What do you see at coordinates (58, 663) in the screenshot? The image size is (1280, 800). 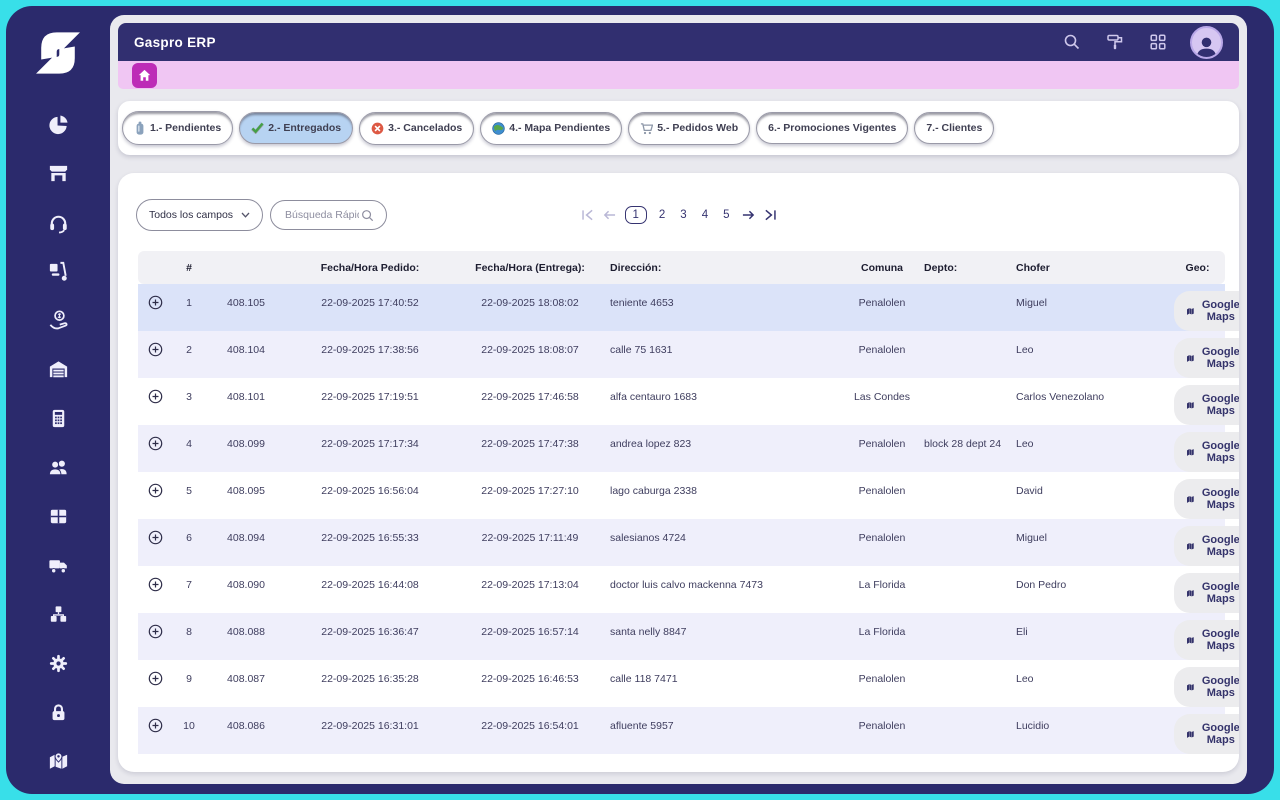 I see `sidebar-item-settings` at bounding box center [58, 663].